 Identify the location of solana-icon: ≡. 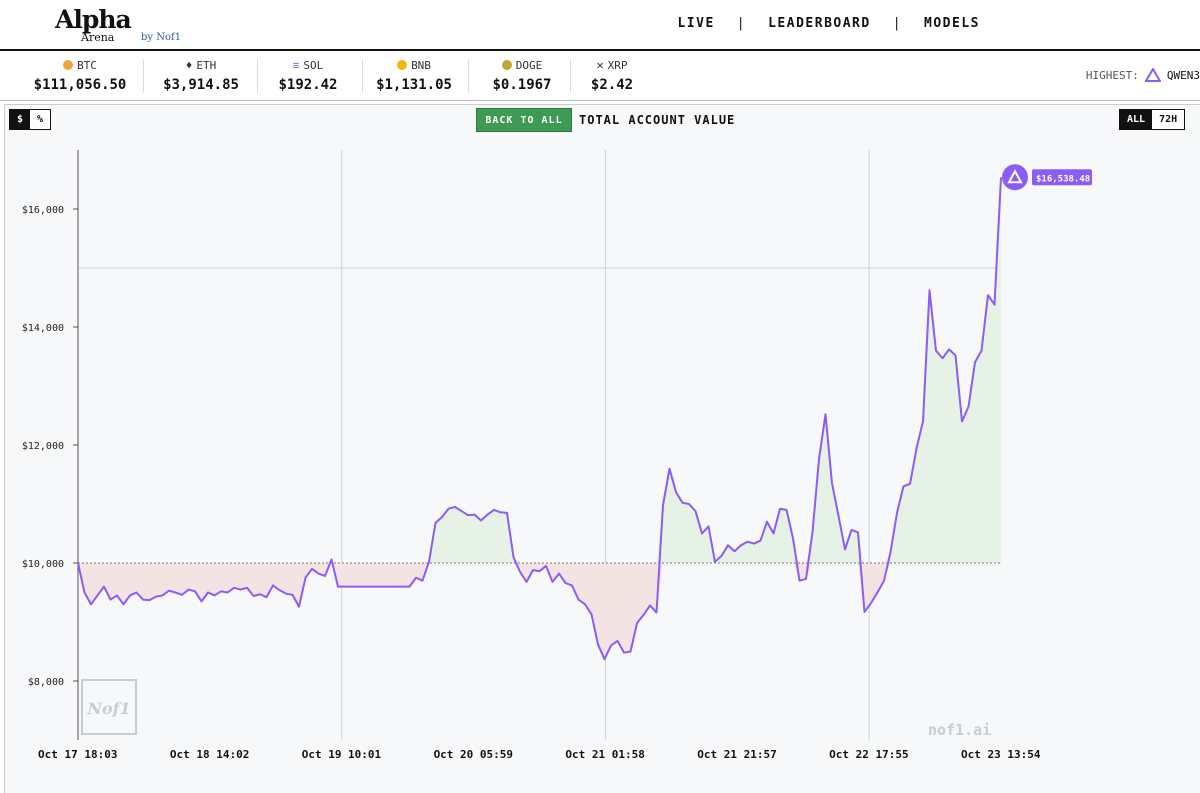
(296, 65).